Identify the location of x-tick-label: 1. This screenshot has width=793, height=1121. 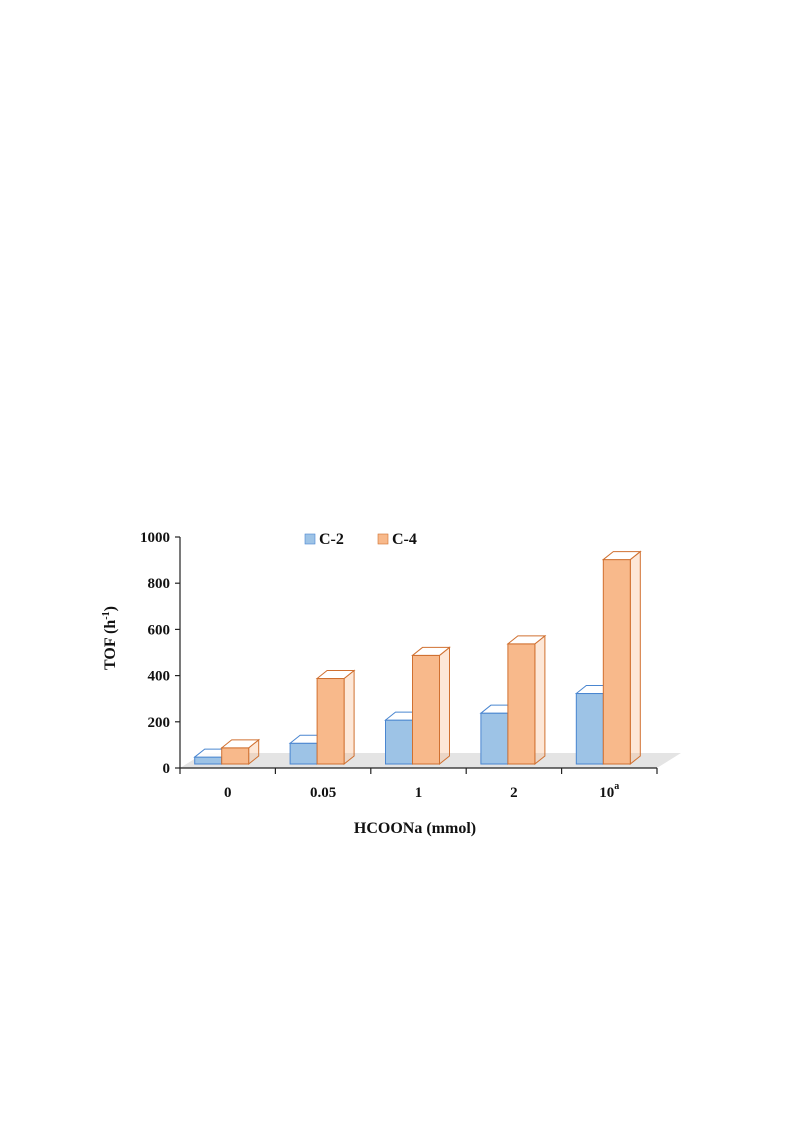
(419, 793).